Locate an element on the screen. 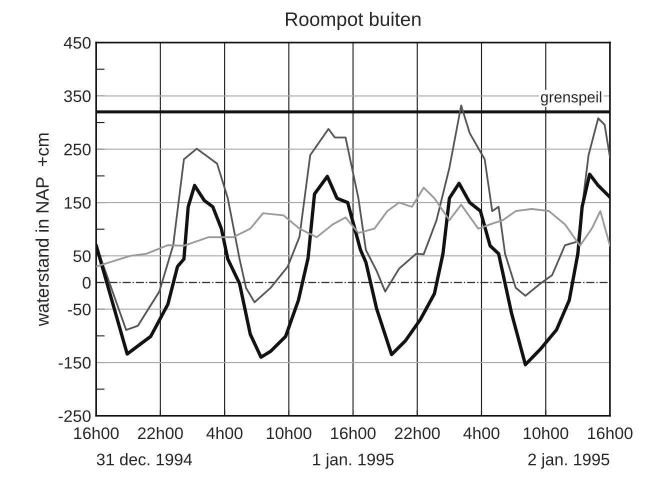 The width and height of the screenshot is (663, 501). y-axis-title: waterstand in NAP +cm is located at coordinates (42, 229).